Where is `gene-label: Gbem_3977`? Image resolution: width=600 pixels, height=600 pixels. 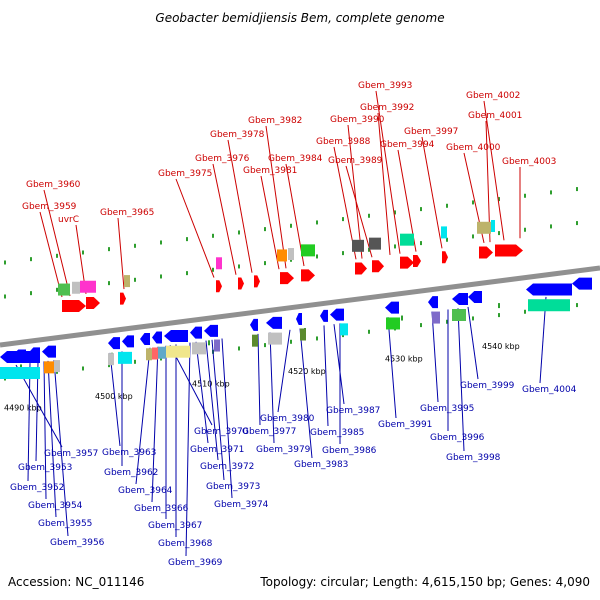 gene-label: Gbem_3977 is located at coordinates (269, 432).